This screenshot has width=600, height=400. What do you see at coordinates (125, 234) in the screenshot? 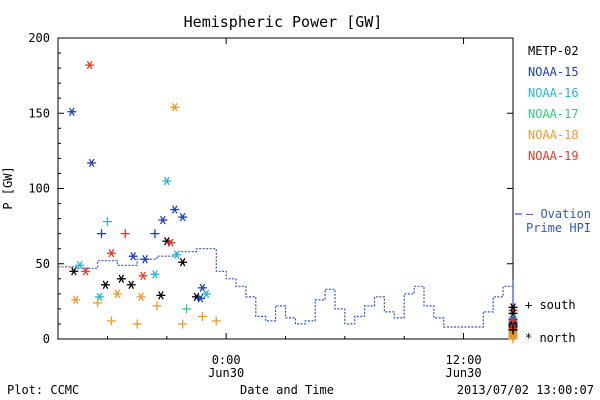
I see `data-point-noaa-19-south` at bounding box center [125, 234].